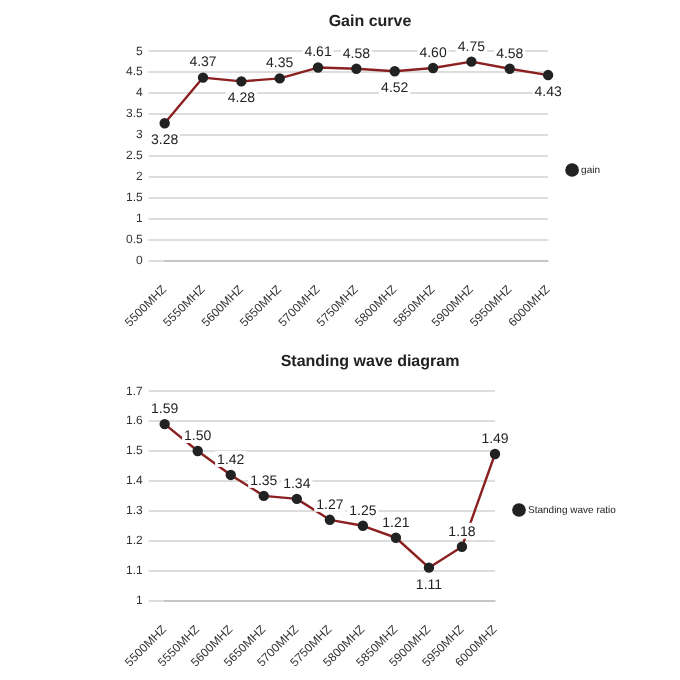 The height and width of the screenshot is (680, 680). Describe the element at coordinates (370, 21) in the screenshot. I see `chart-title: Gain curve` at that location.